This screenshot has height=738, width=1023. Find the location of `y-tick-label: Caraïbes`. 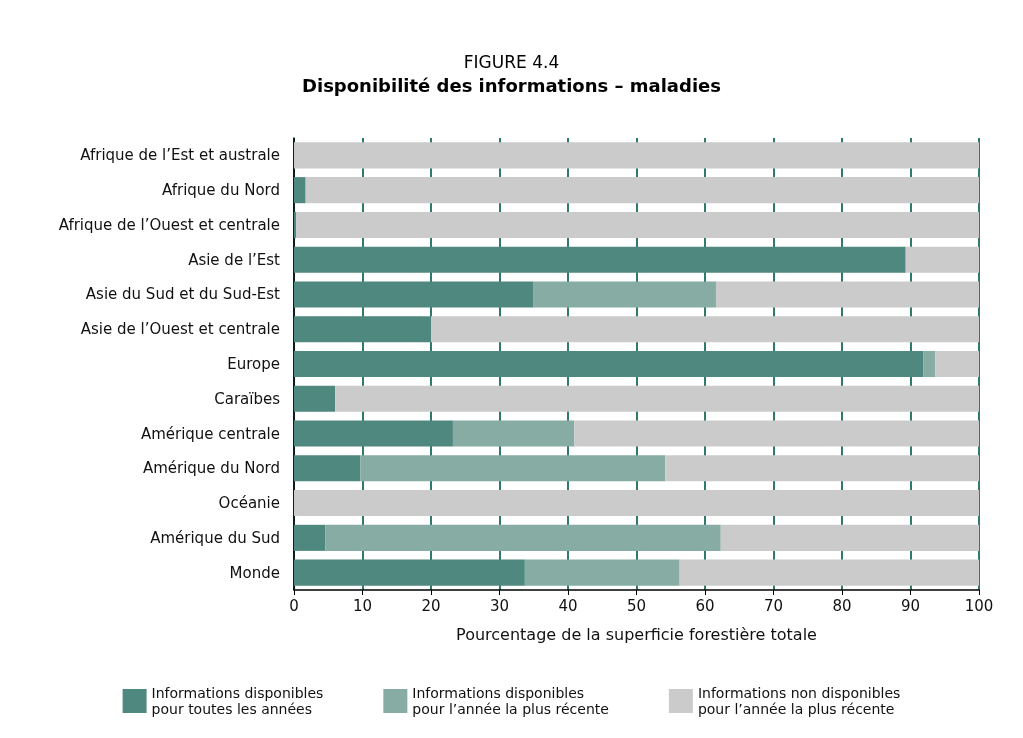

y-tick-label: Caraïbes is located at coordinates (247, 398).